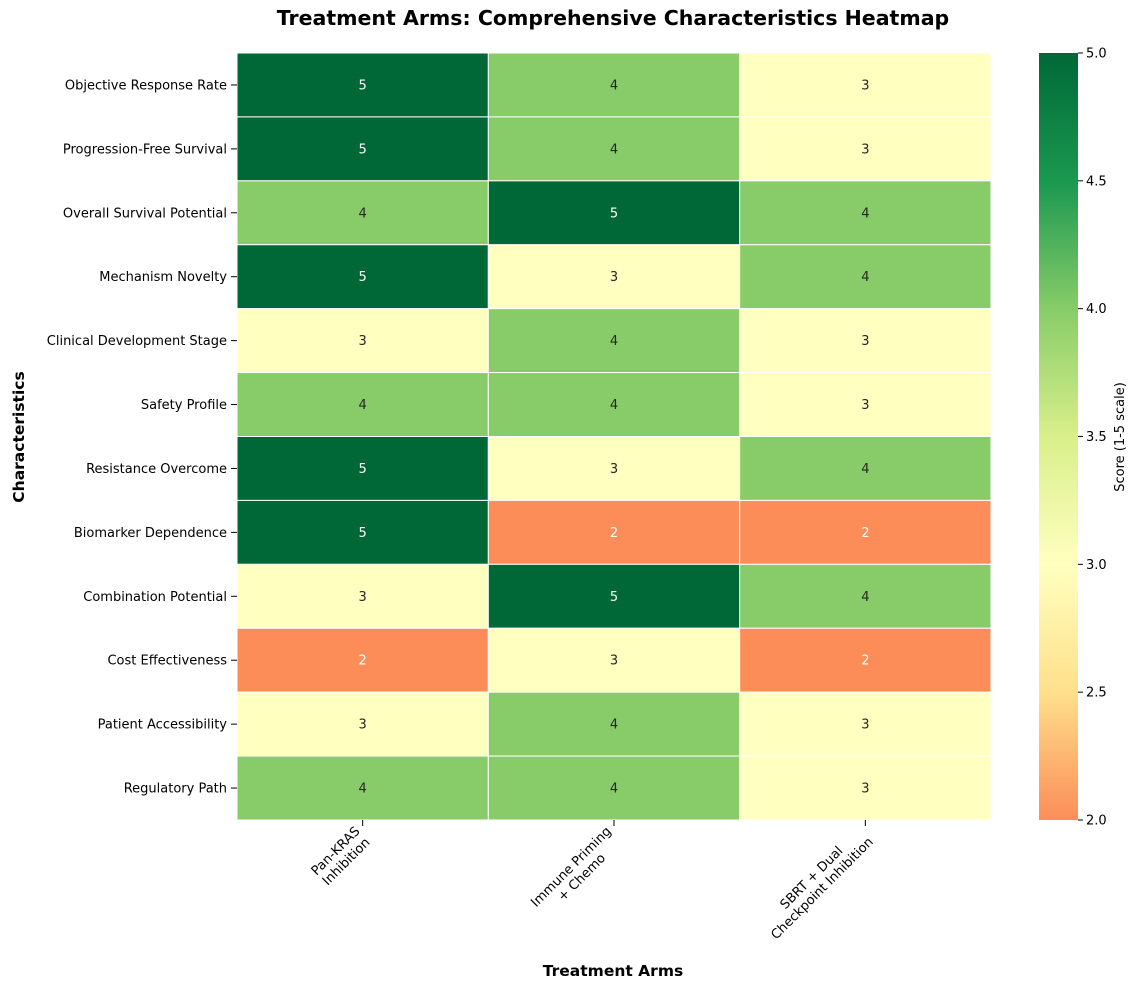 The height and width of the screenshot is (989, 1137). What do you see at coordinates (167, 661) in the screenshot?
I see `row-label: Cost Effectiveness` at bounding box center [167, 661].